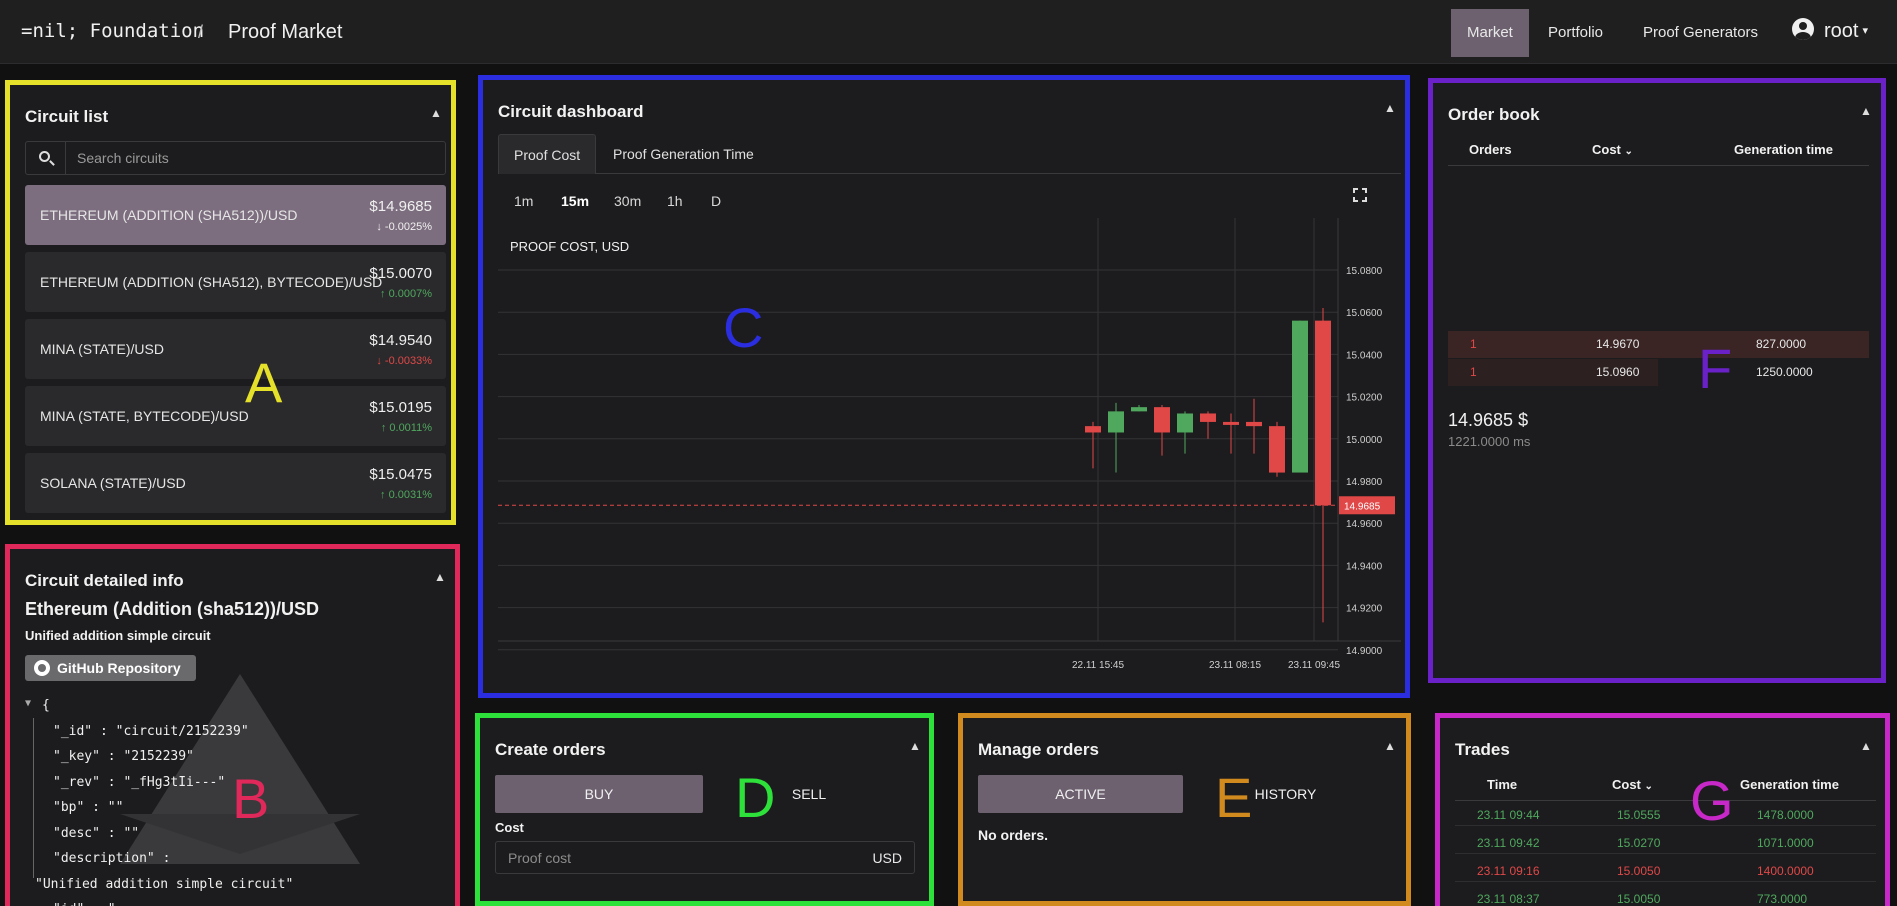 The width and height of the screenshot is (1897, 906). Describe the element at coordinates (1098, 665) in the screenshot. I see `x-tick-label: 22.11 15:45` at that location.